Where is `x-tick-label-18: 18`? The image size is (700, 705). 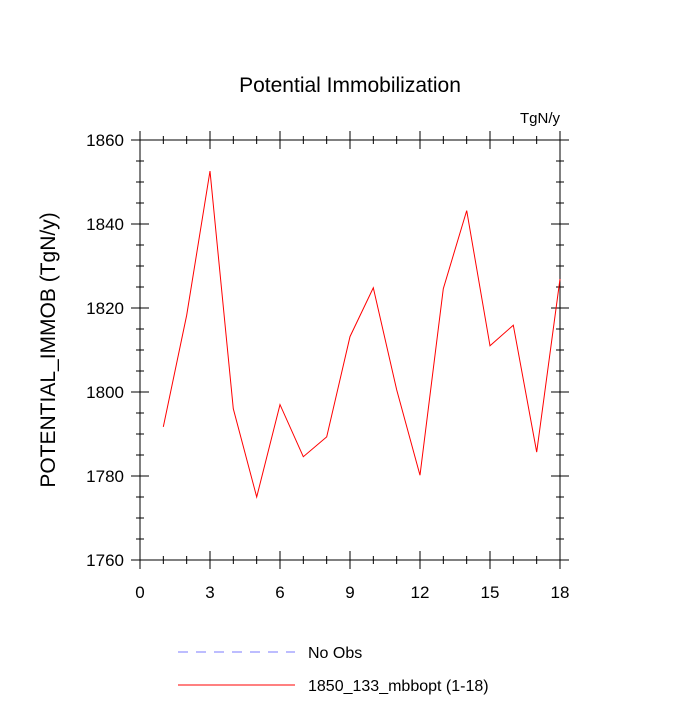
x-tick-label-18: 18 is located at coordinates (560, 592).